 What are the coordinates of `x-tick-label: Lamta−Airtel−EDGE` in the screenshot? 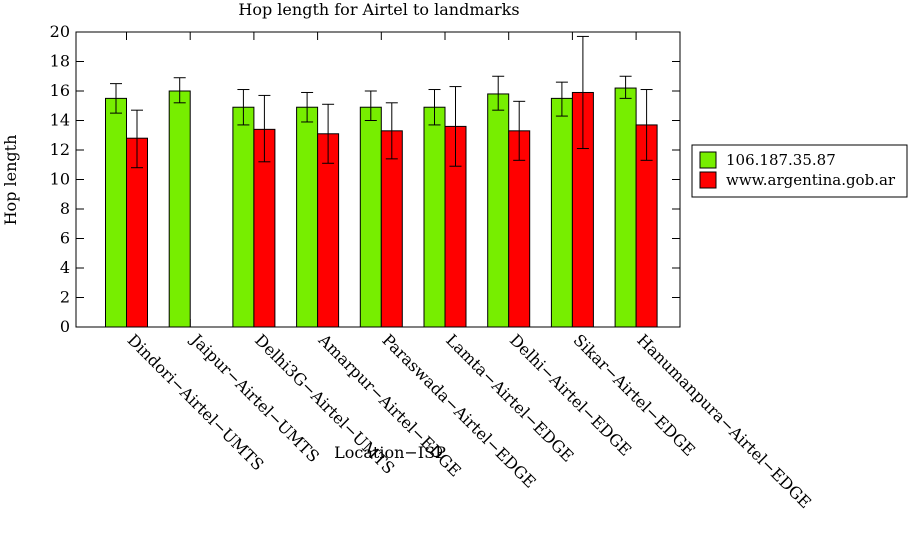 It's located at (509, 397).